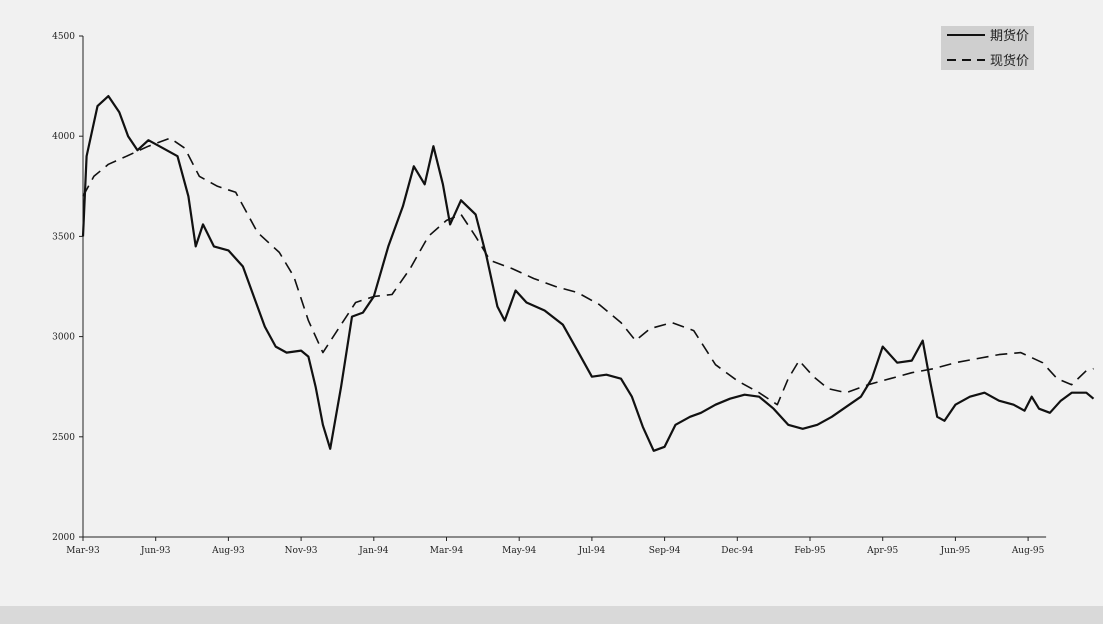 The width and height of the screenshot is (1103, 624). I want to click on legend-label-spot: 现货价, so click(1009, 61).